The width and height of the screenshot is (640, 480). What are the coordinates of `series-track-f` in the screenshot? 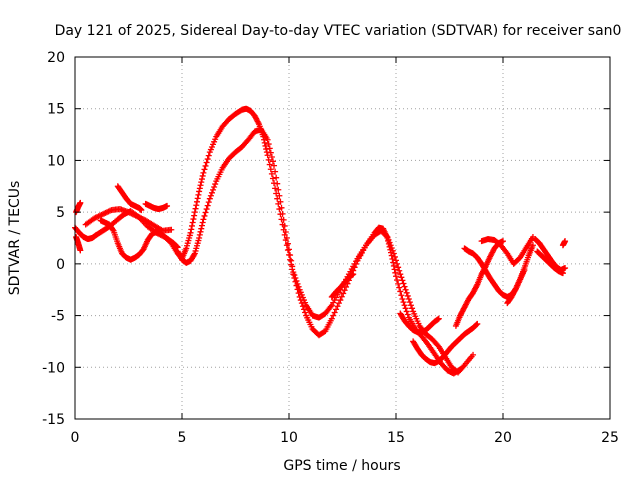 It's located at (156, 206).